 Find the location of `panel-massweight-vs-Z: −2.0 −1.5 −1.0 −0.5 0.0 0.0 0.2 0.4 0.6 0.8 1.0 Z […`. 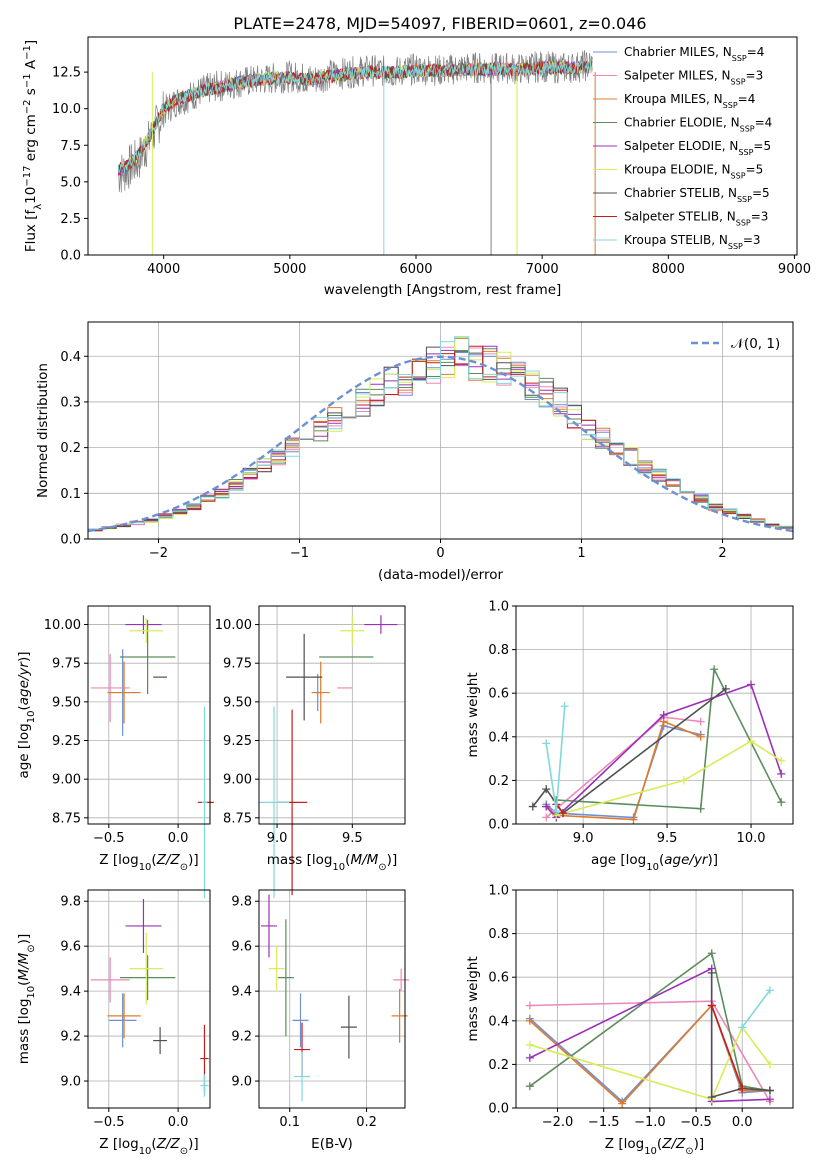

panel-massweight-vs-Z: −2.0 −1.5 −1.0 −0.5 0.0 0.0 0.2 0.4 0.6 0.8 1.0 Z [… is located at coordinates (629, 1020).